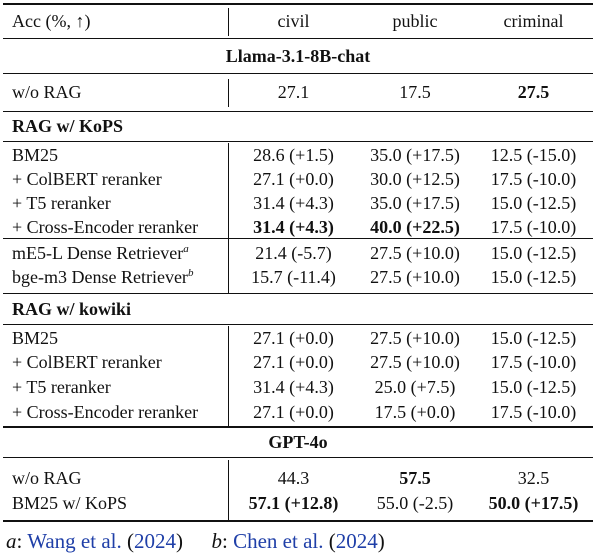  What do you see at coordinates (415, 412) in the screenshot?
I see `cell-public: 17.5 (+0.0)` at bounding box center [415, 412].